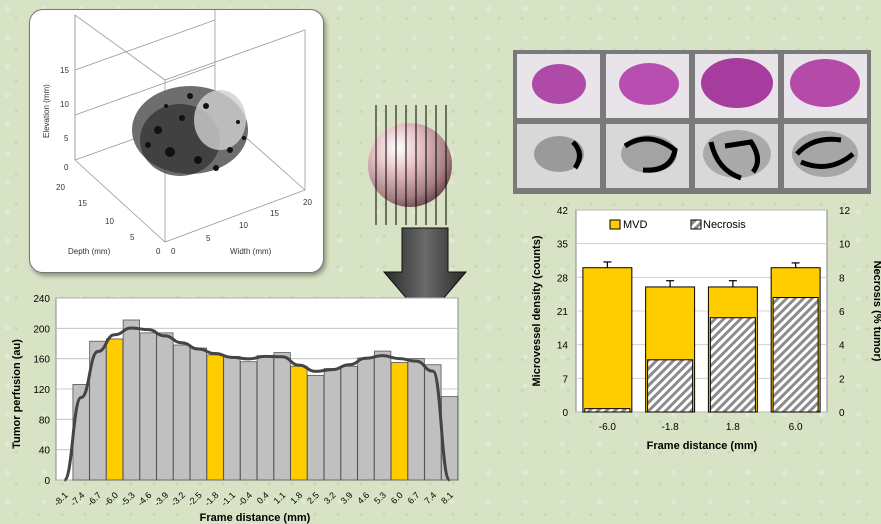  Describe the element at coordinates (565, 379) in the screenshot. I see `mvd-ytick-left: 7` at that location.